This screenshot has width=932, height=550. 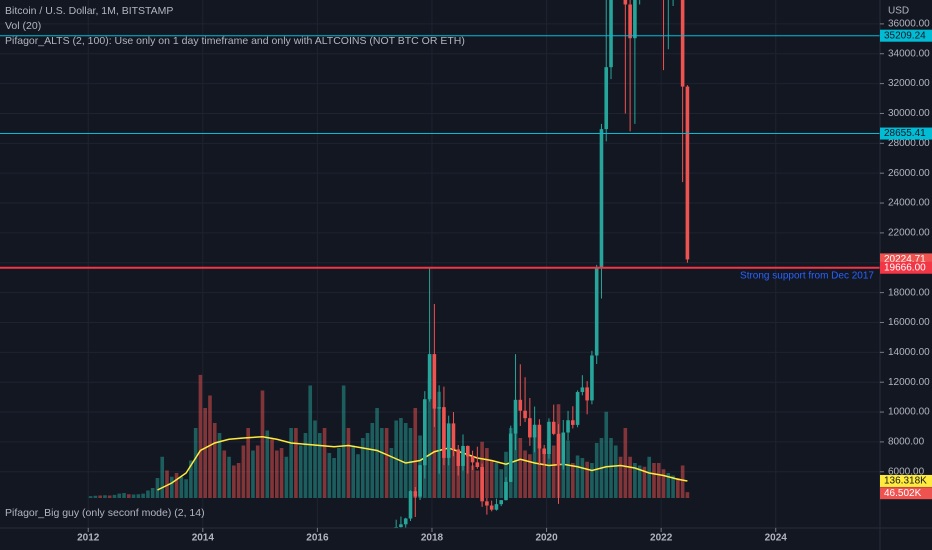 I want to click on level-label: 35209.24, so click(x=905, y=35).